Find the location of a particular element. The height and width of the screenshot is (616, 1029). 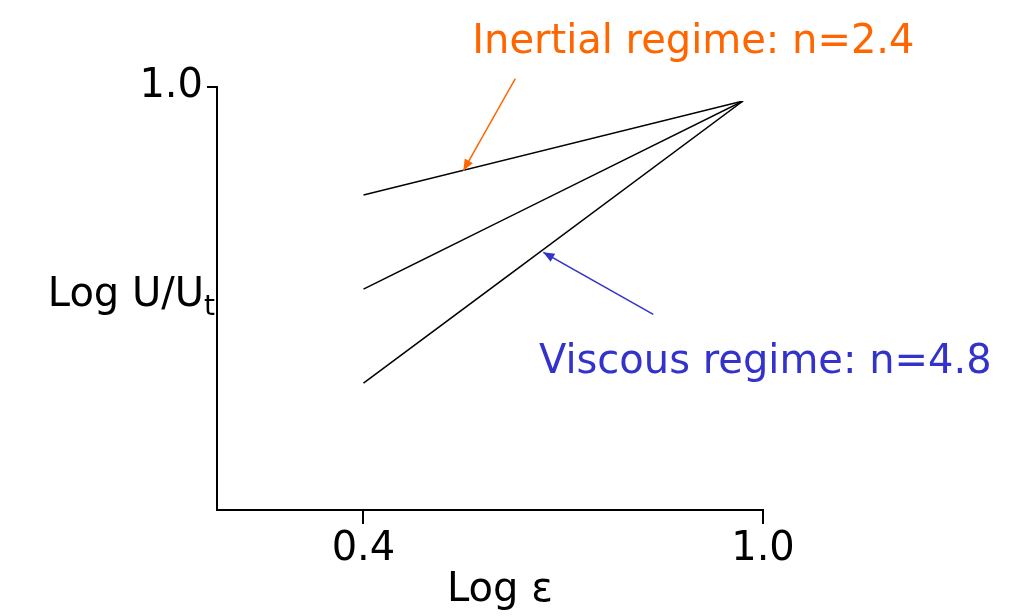

x-axis-title: Log ε is located at coordinates (500, 587).